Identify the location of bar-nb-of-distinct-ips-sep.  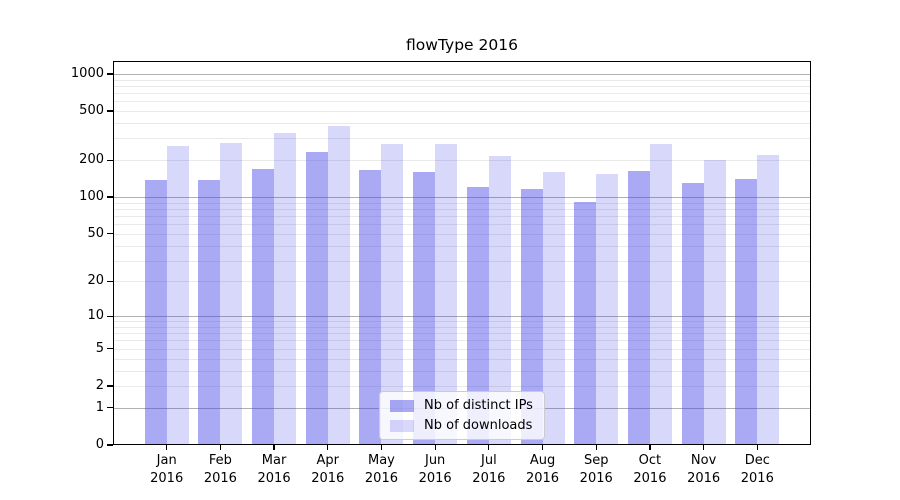
(585, 323).